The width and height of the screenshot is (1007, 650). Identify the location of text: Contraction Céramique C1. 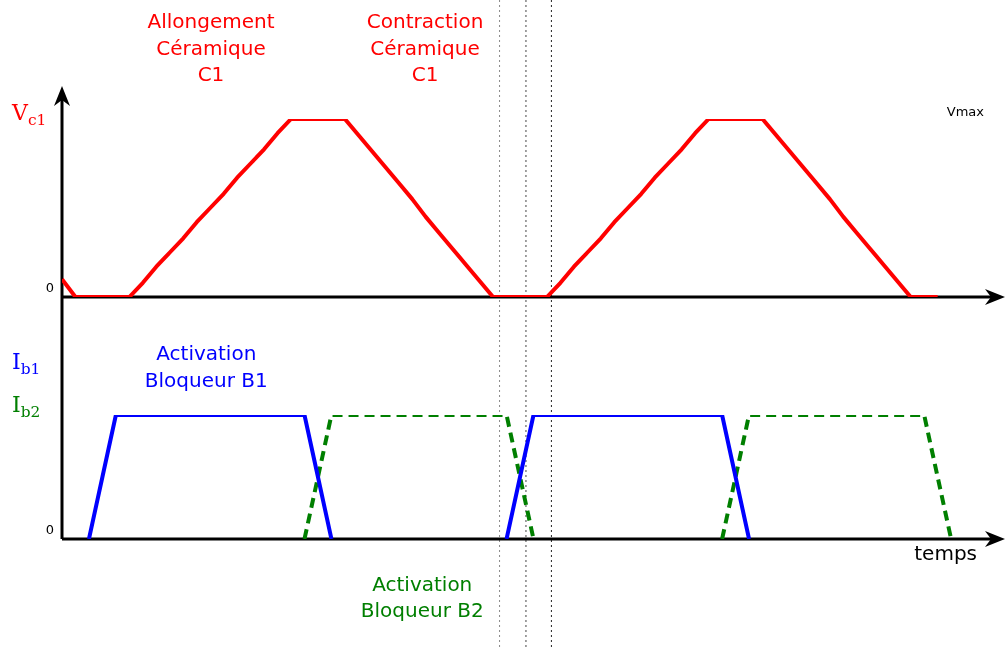
(425, 48).